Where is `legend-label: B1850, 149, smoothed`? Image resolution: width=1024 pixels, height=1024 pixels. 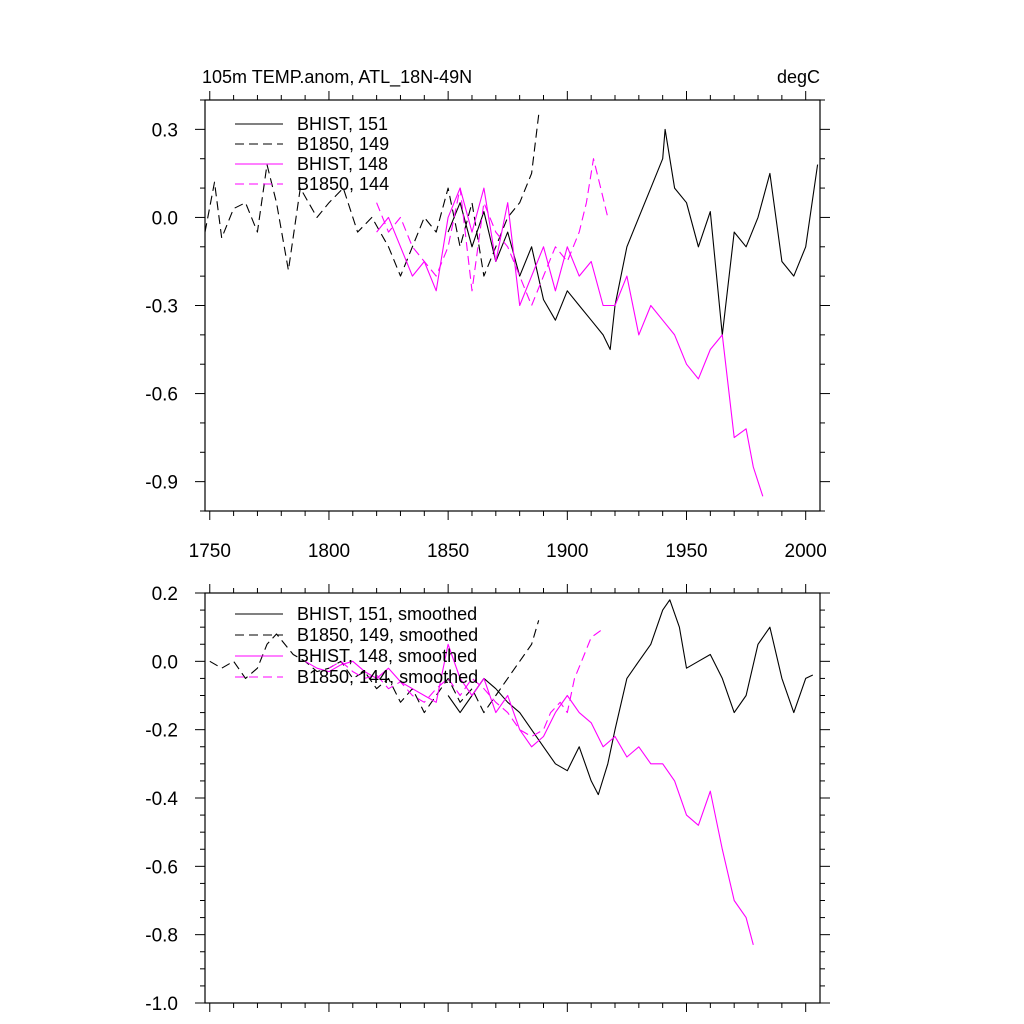 legend-label: B1850, 149, smoothed is located at coordinates (387, 635).